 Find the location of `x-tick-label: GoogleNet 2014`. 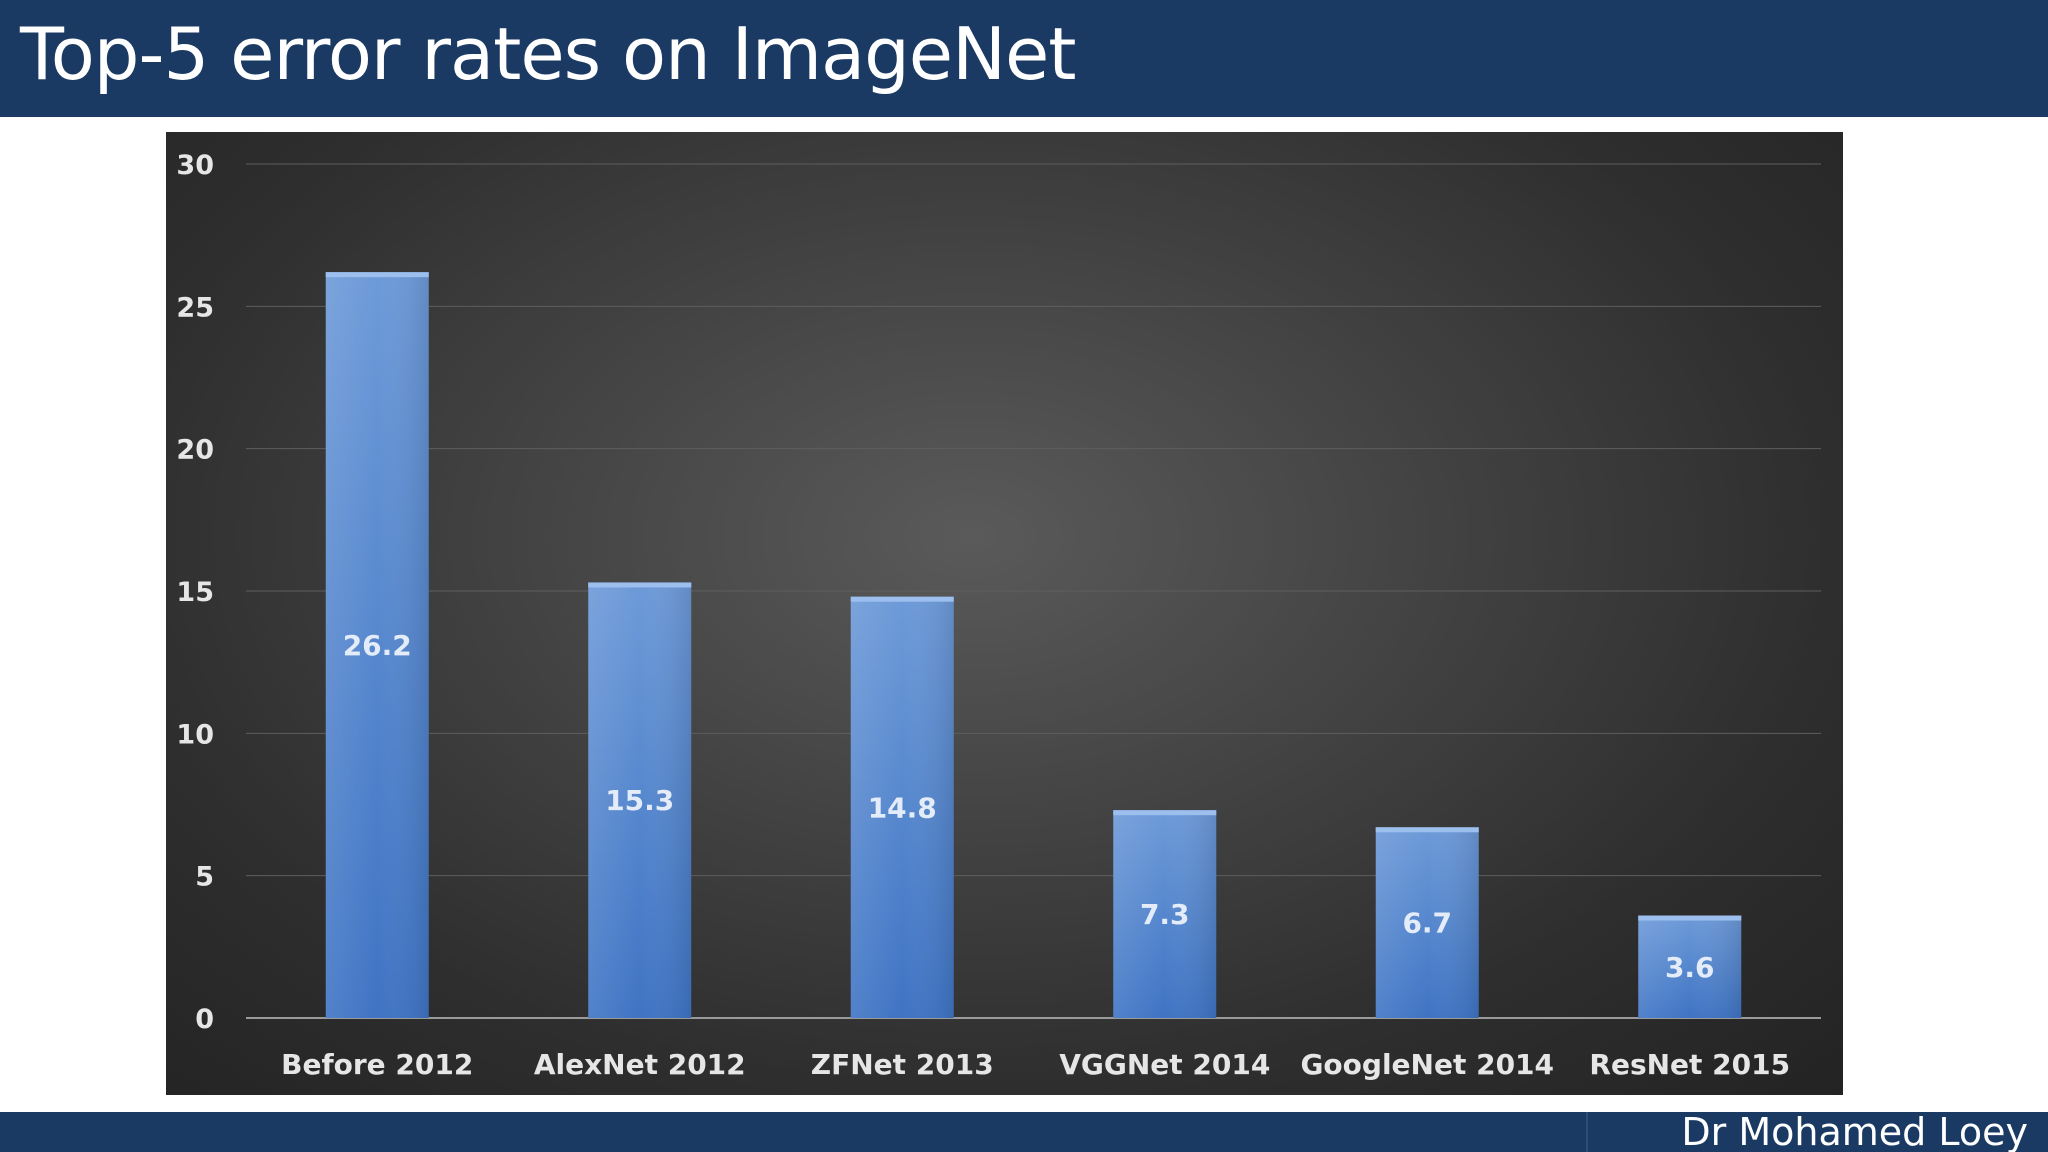

x-tick-label: GoogleNet 2014 is located at coordinates (1427, 1064).